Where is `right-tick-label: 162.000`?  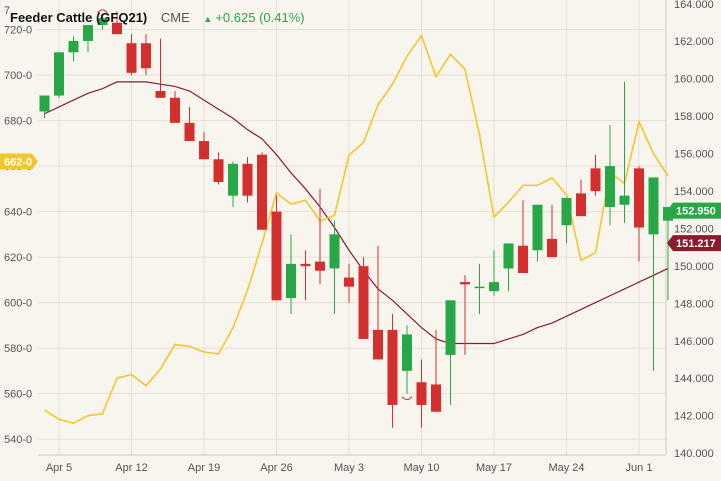
right-tick-label: 162.000 is located at coordinates (694, 42).